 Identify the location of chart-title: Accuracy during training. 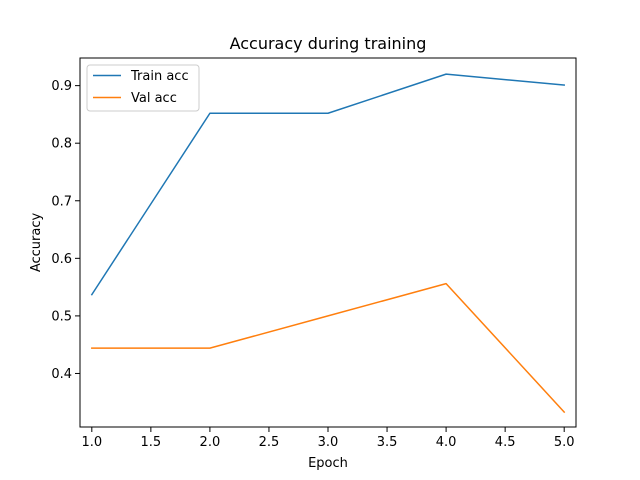
(328, 43).